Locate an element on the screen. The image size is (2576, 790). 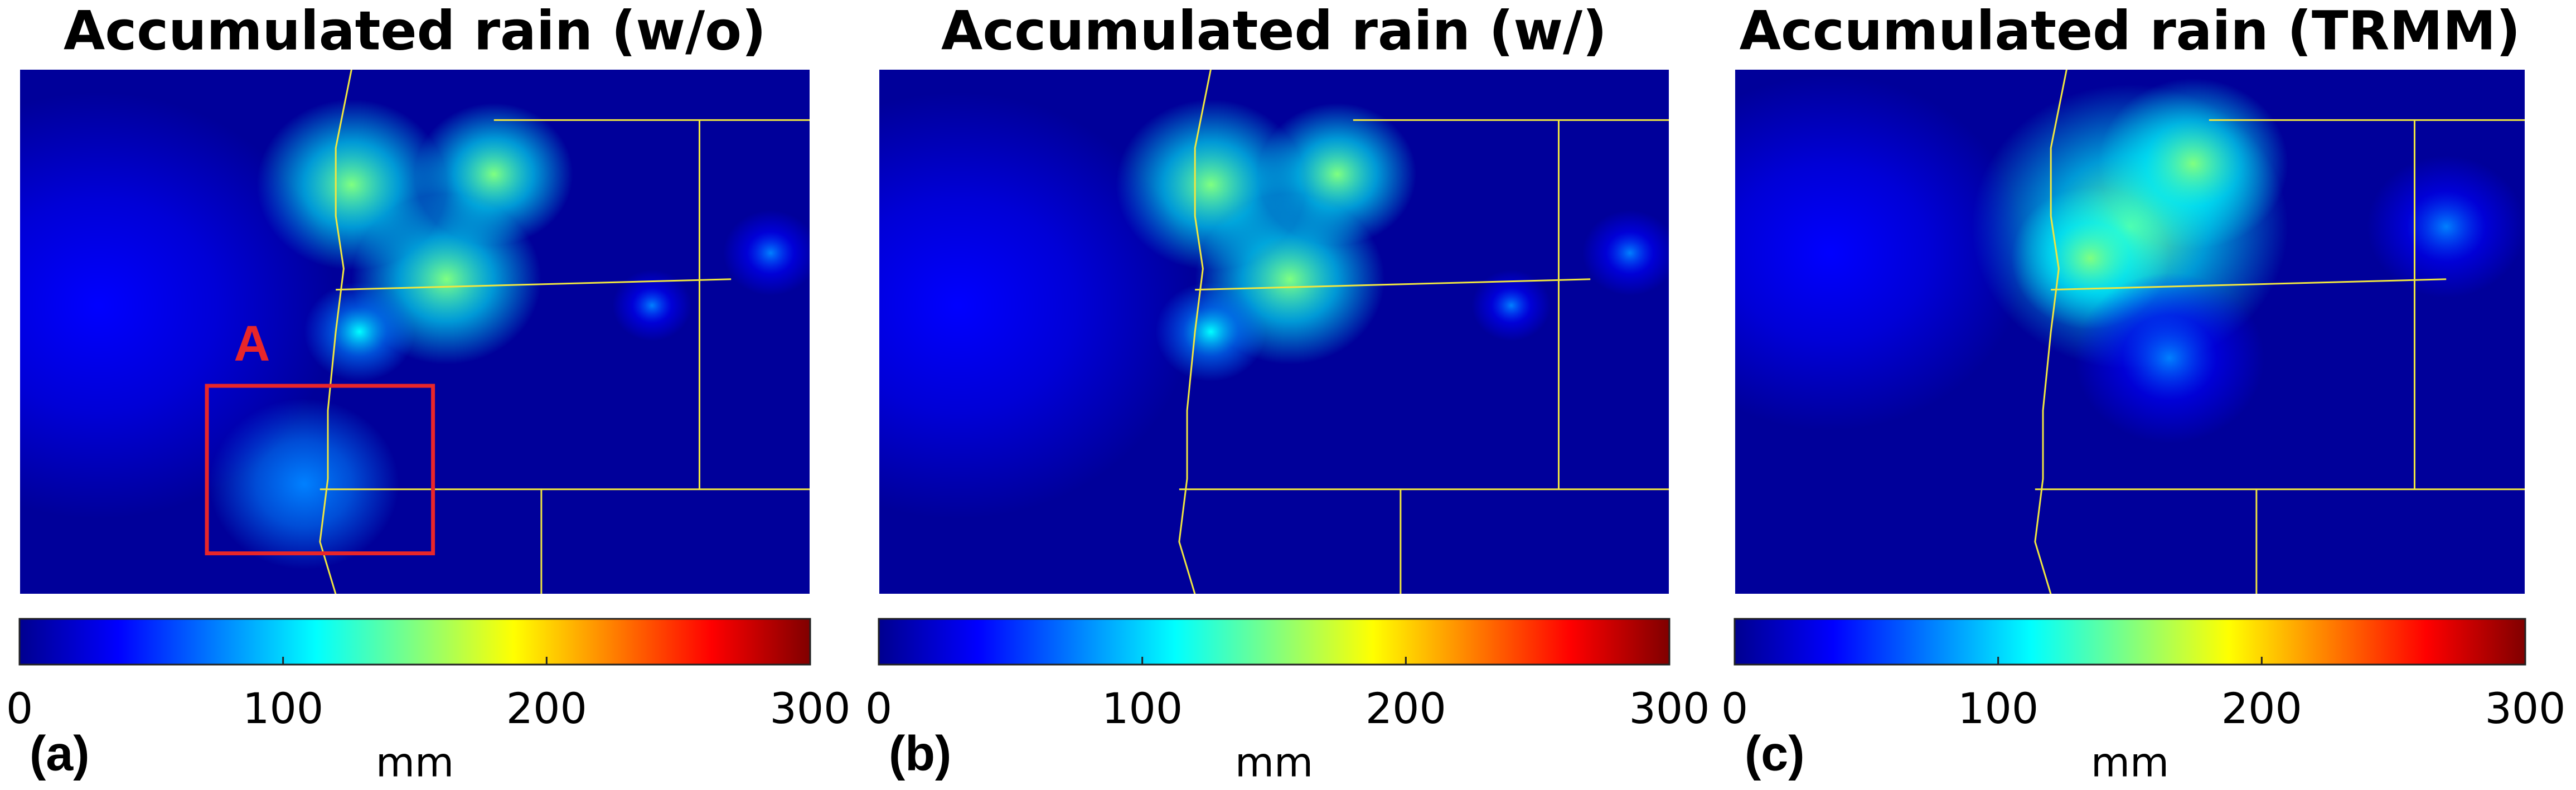
region-box is located at coordinates (320, 470).